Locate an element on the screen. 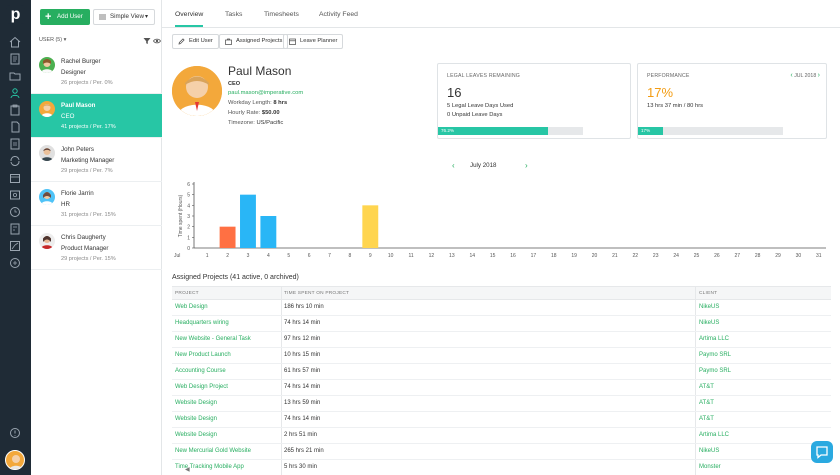 The height and width of the screenshot is (475, 840). table-row: Website Design 74 hrs 14 min AT&T is located at coordinates (501, 420).